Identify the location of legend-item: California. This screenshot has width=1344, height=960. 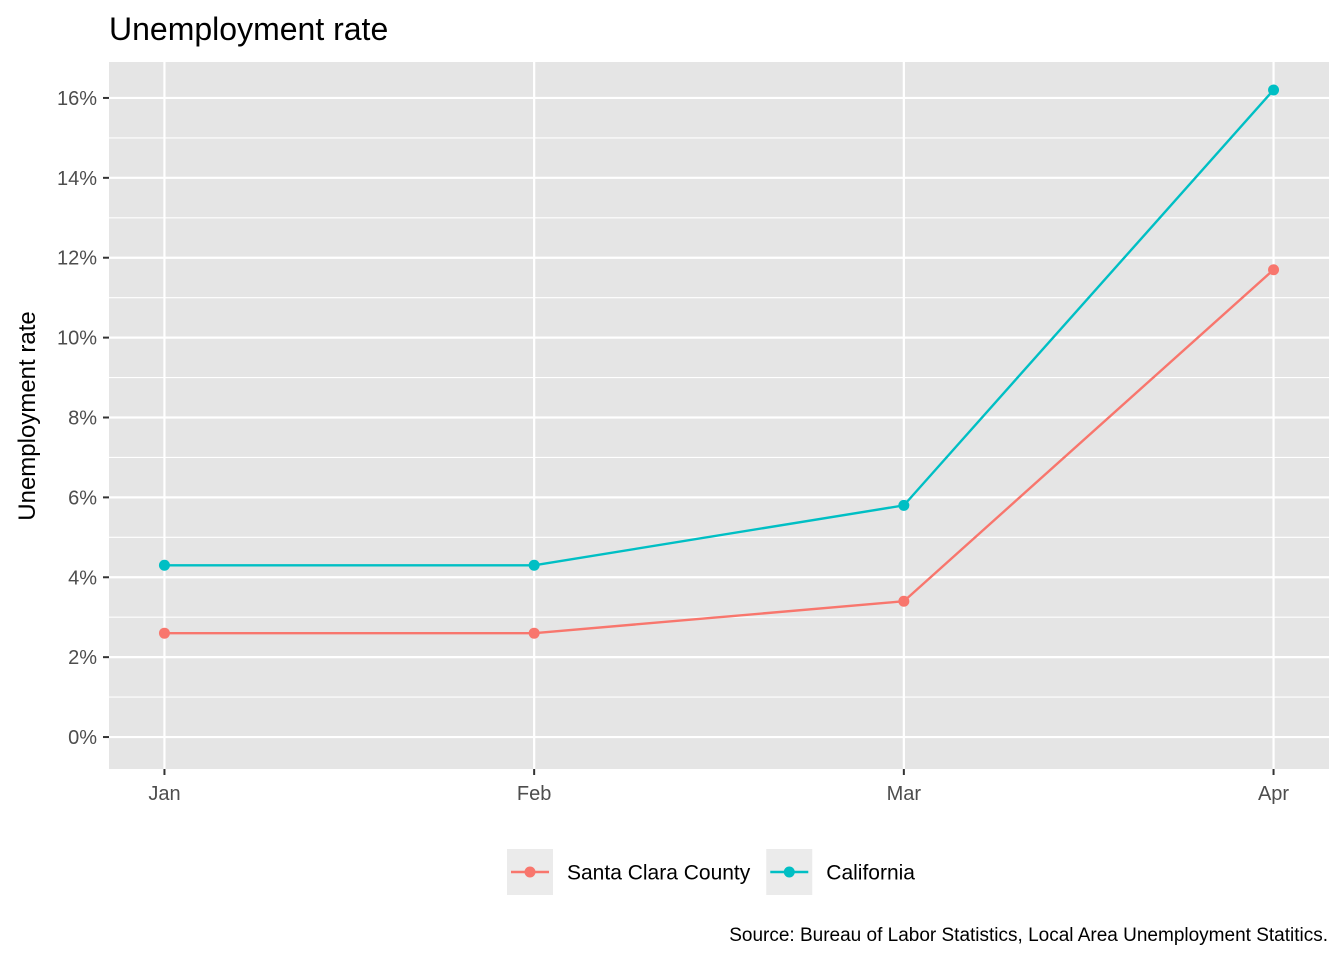
(840, 872).